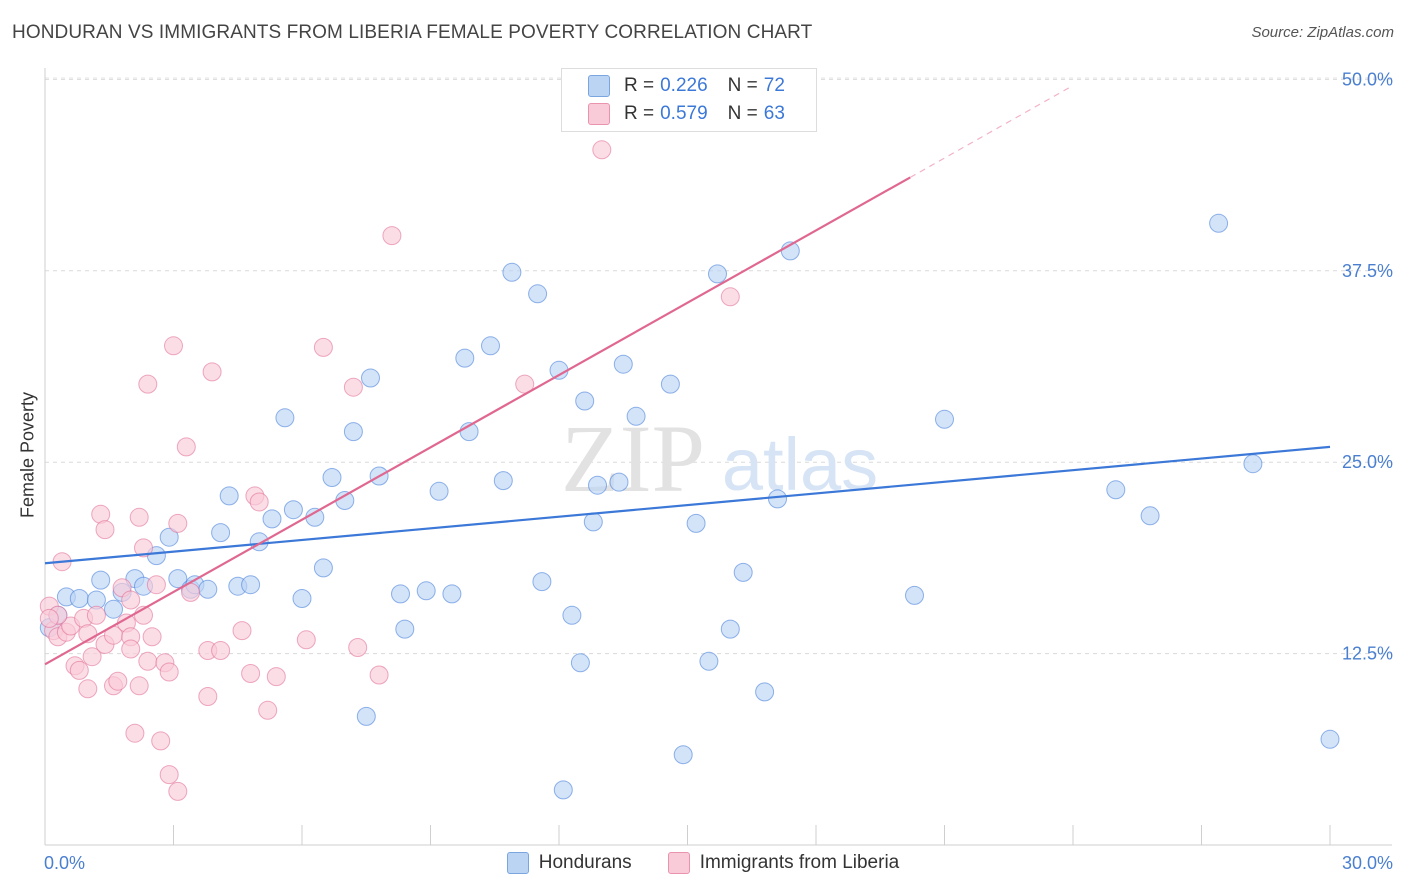 This screenshot has height=892, width=1406. What do you see at coordinates (1367, 863) in the screenshot?
I see `x-tick-label: 30.0%` at bounding box center [1367, 863].